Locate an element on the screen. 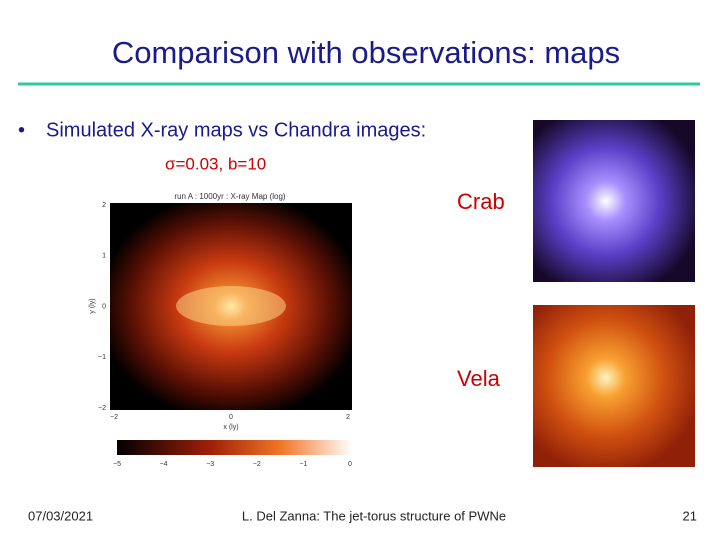  vela-image is located at coordinates (614, 386).